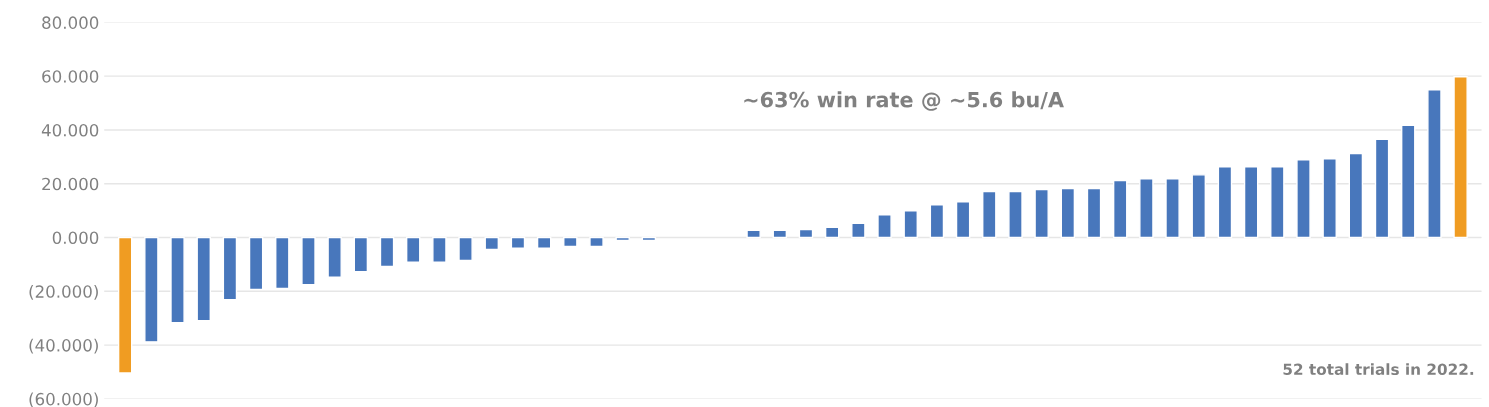  What do you see at coordinates (70, 22) in the screenshot?
I see `y-tick-label: 80.000` at bounding box center [70, 22].